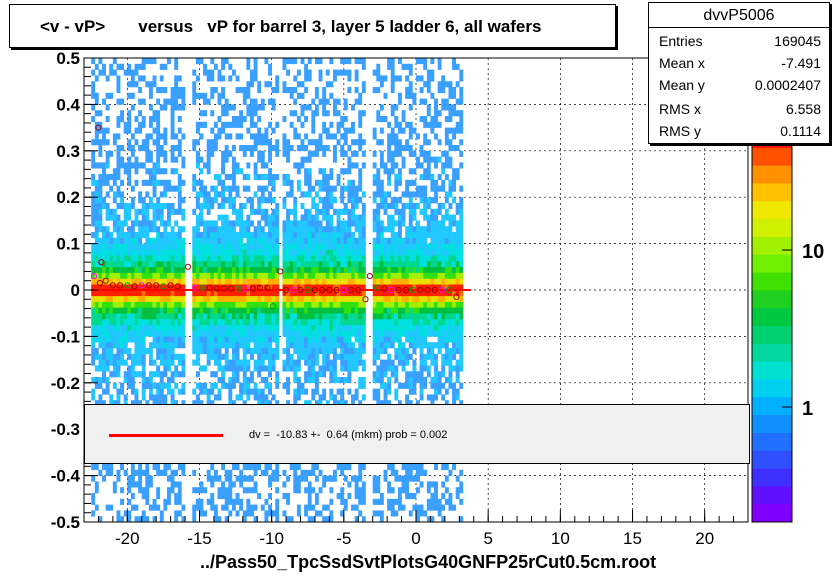  Describe the element at coordinates (772, 157) in the screenshot. I see `colorbar-swatch` at that location.